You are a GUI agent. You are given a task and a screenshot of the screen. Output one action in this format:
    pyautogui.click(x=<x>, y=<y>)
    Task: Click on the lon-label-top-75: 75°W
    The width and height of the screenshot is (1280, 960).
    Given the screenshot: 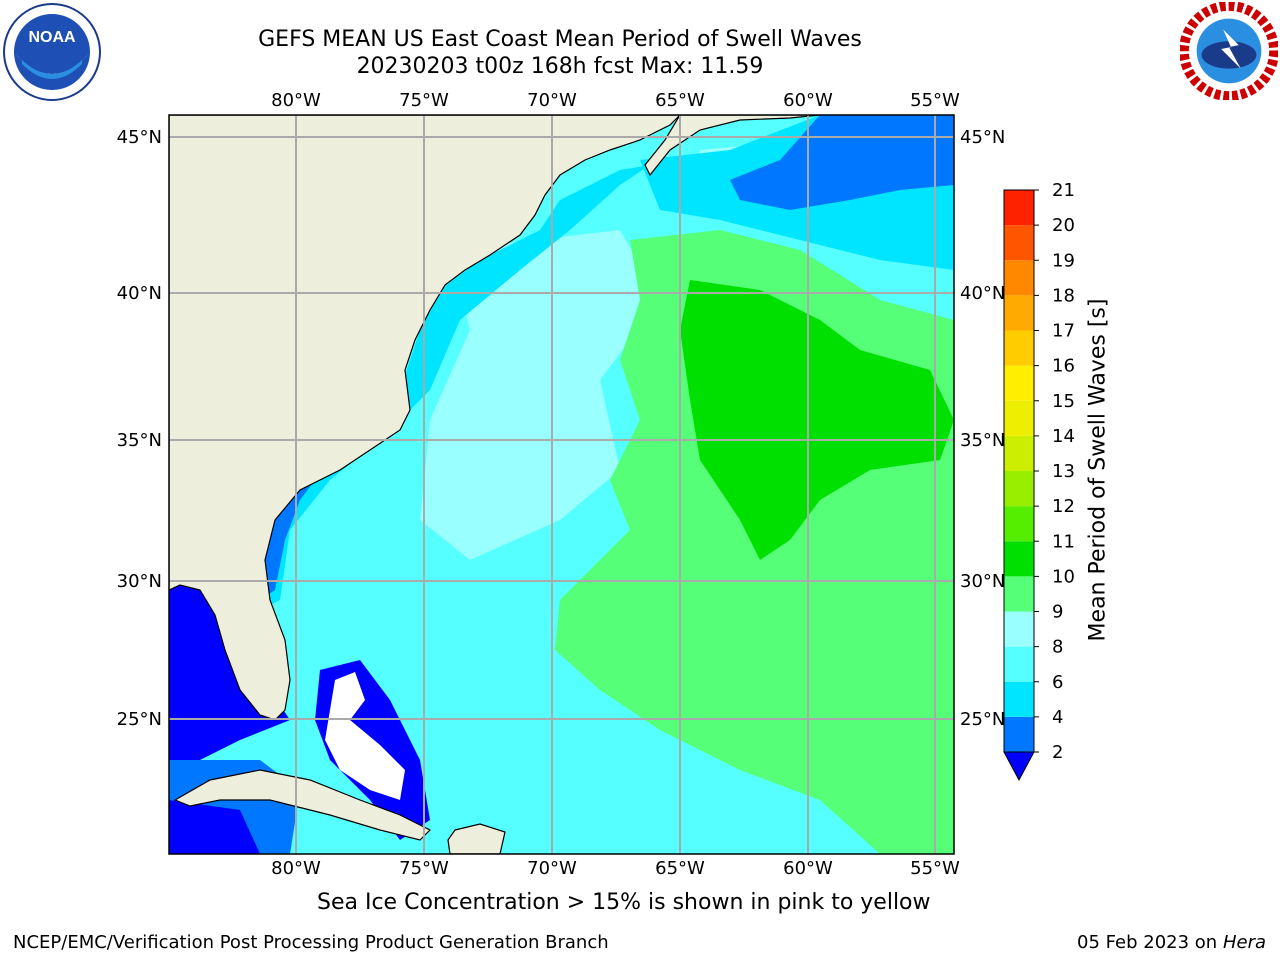 What is the action you would take?
    pyautogui.click(x=424, y=100)
    